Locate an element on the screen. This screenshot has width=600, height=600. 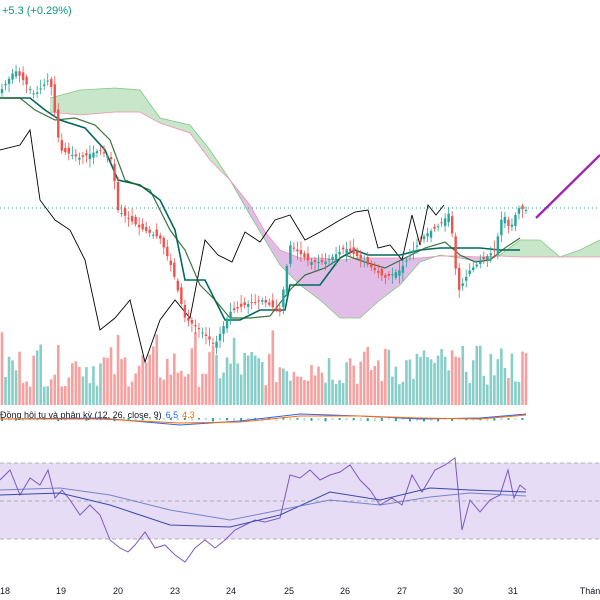
macd-value: 6.5 is located at coordinates (172, 415).